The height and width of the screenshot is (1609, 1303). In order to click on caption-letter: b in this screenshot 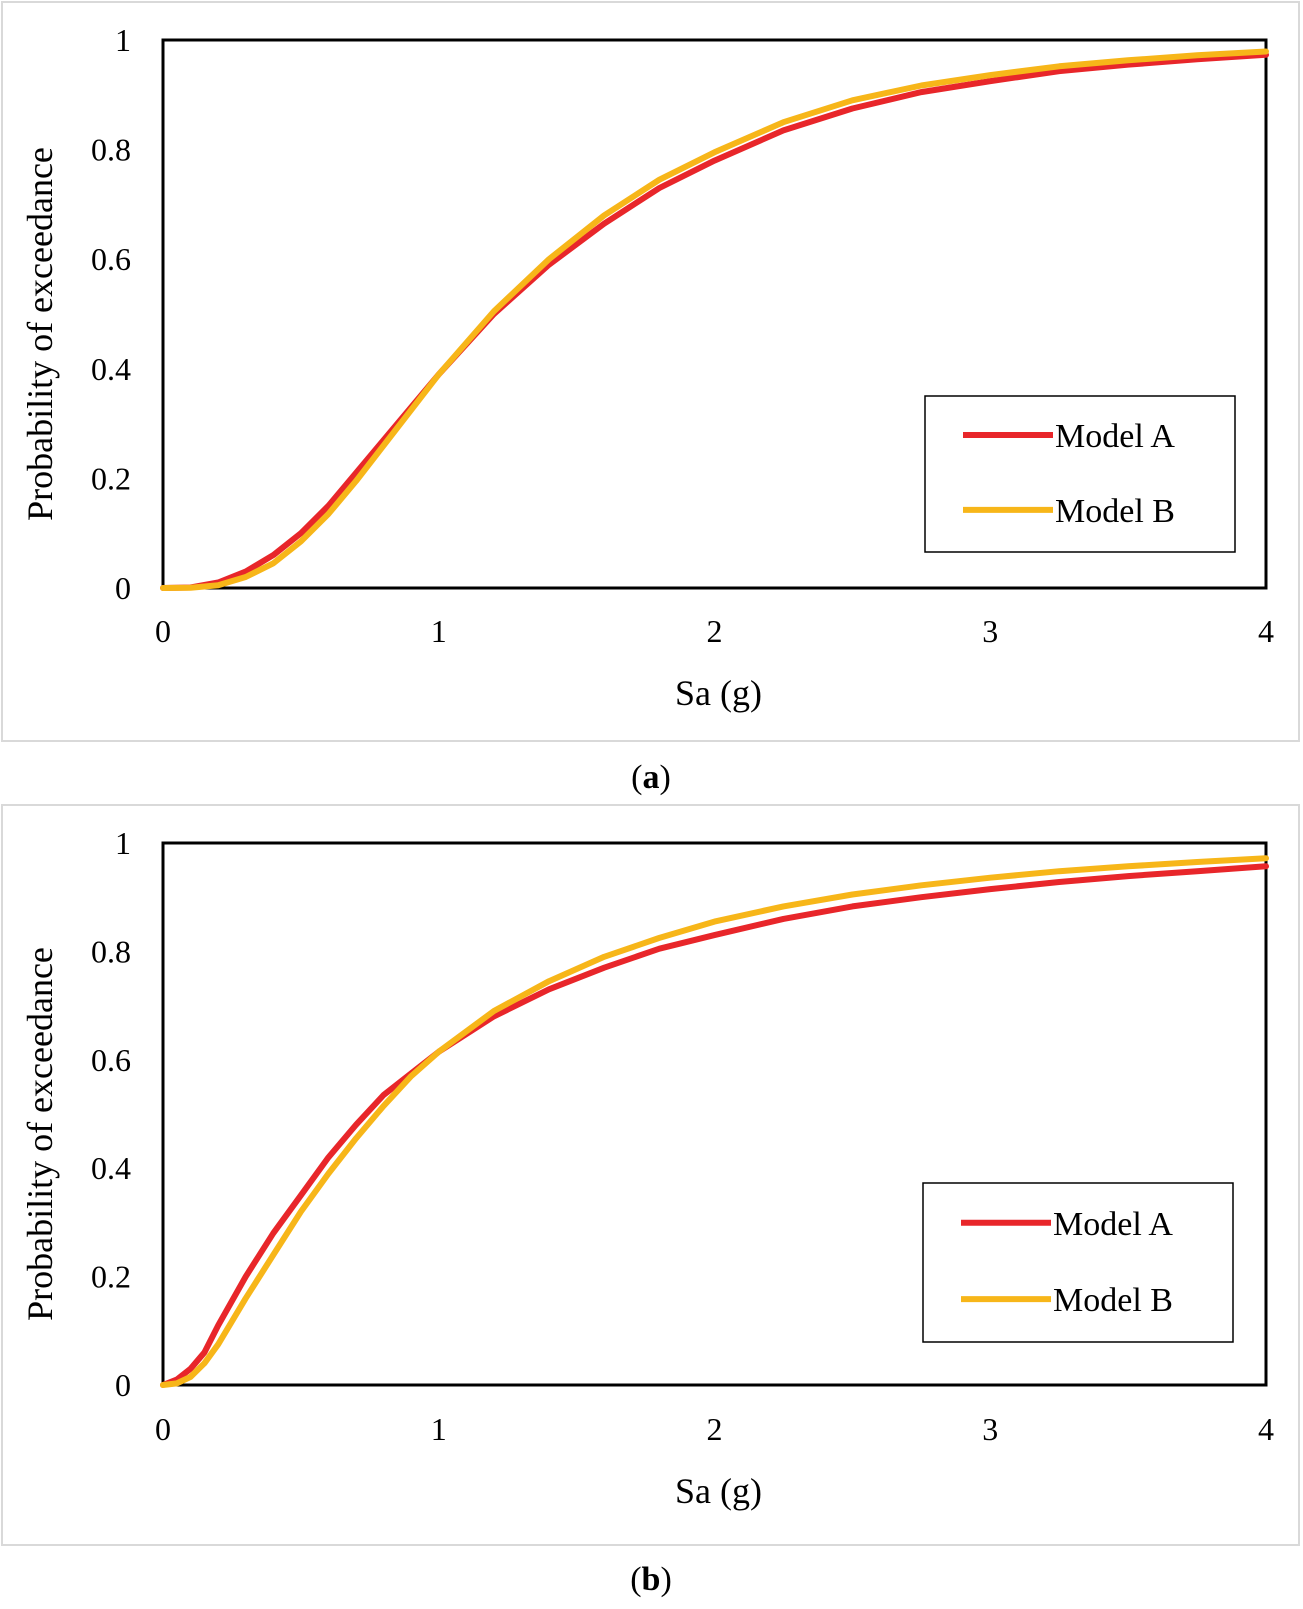, I will do `click(651, 1579)`.